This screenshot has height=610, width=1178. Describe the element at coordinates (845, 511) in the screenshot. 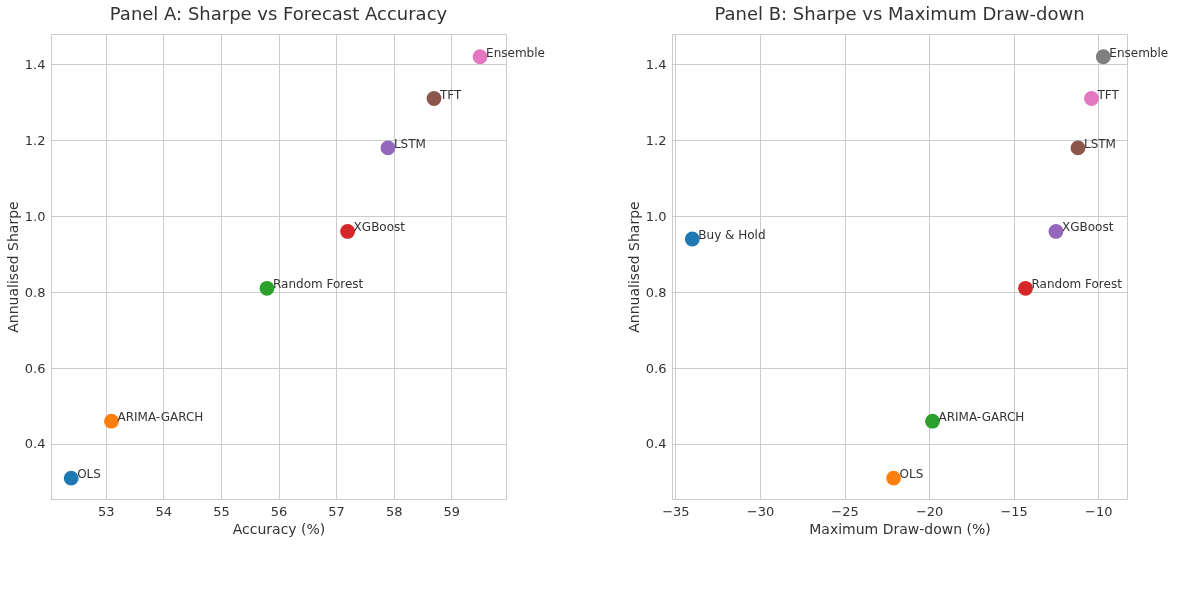

I see `x-tick-label: −25` at that location.